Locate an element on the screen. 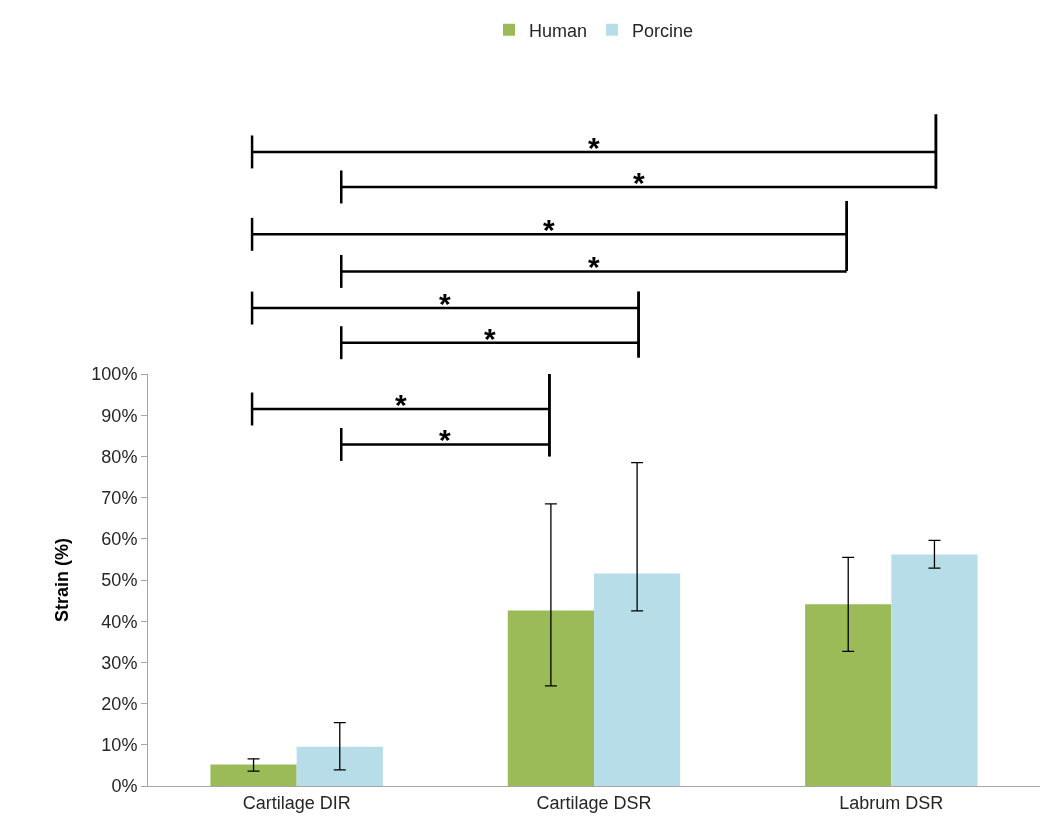 This screenshot has width=1054, height=834. y-tick-label: 50% is located at coordinates (119, 580).